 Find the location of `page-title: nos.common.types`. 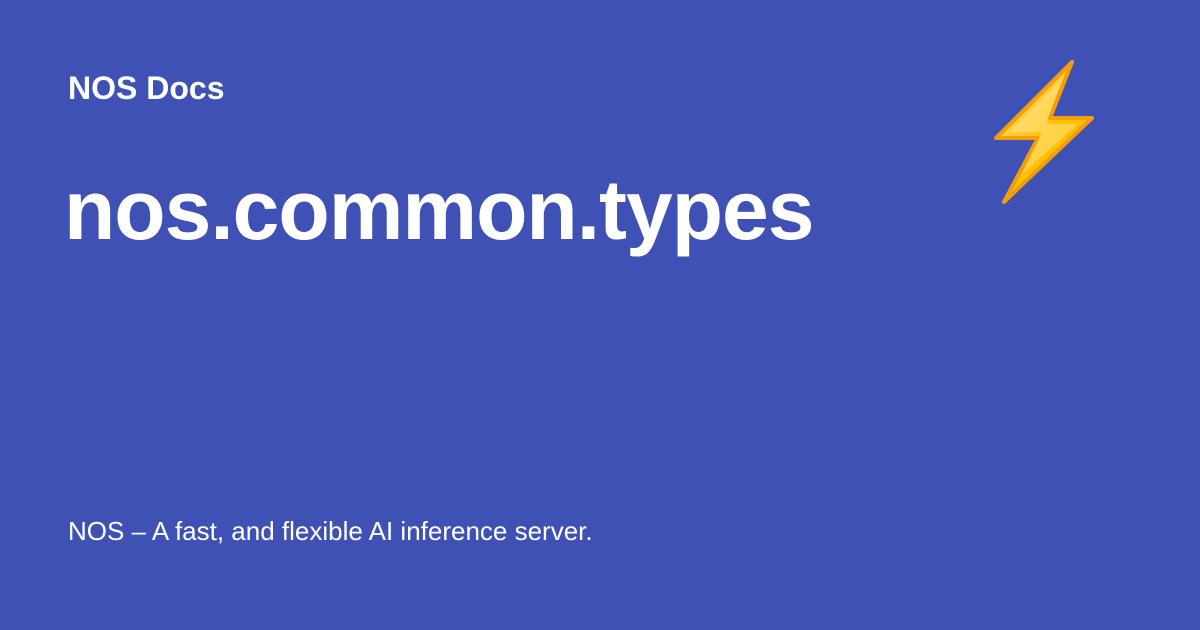

page-title: nos.common.types is located at coordinates (439, 210).